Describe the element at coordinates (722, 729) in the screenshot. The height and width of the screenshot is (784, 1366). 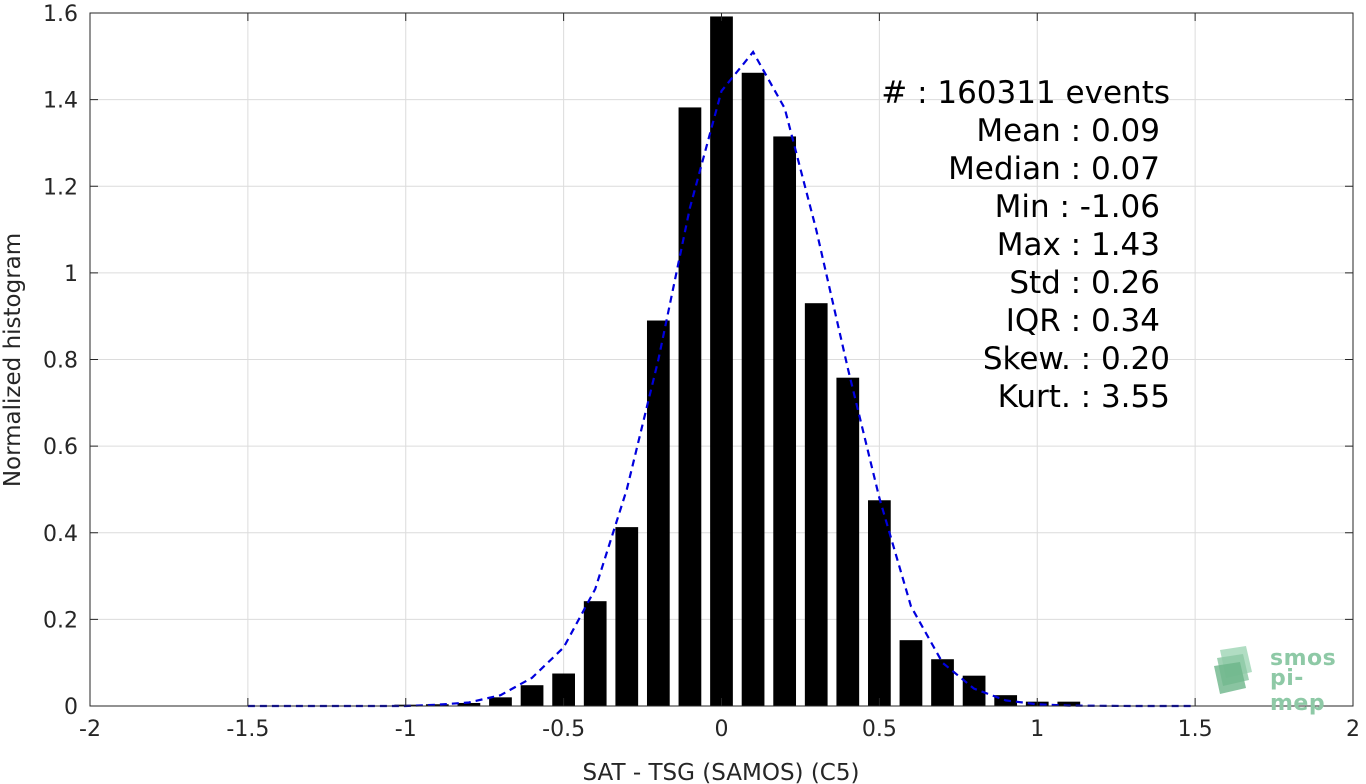
I see `x-tick-label: 0` at that location.